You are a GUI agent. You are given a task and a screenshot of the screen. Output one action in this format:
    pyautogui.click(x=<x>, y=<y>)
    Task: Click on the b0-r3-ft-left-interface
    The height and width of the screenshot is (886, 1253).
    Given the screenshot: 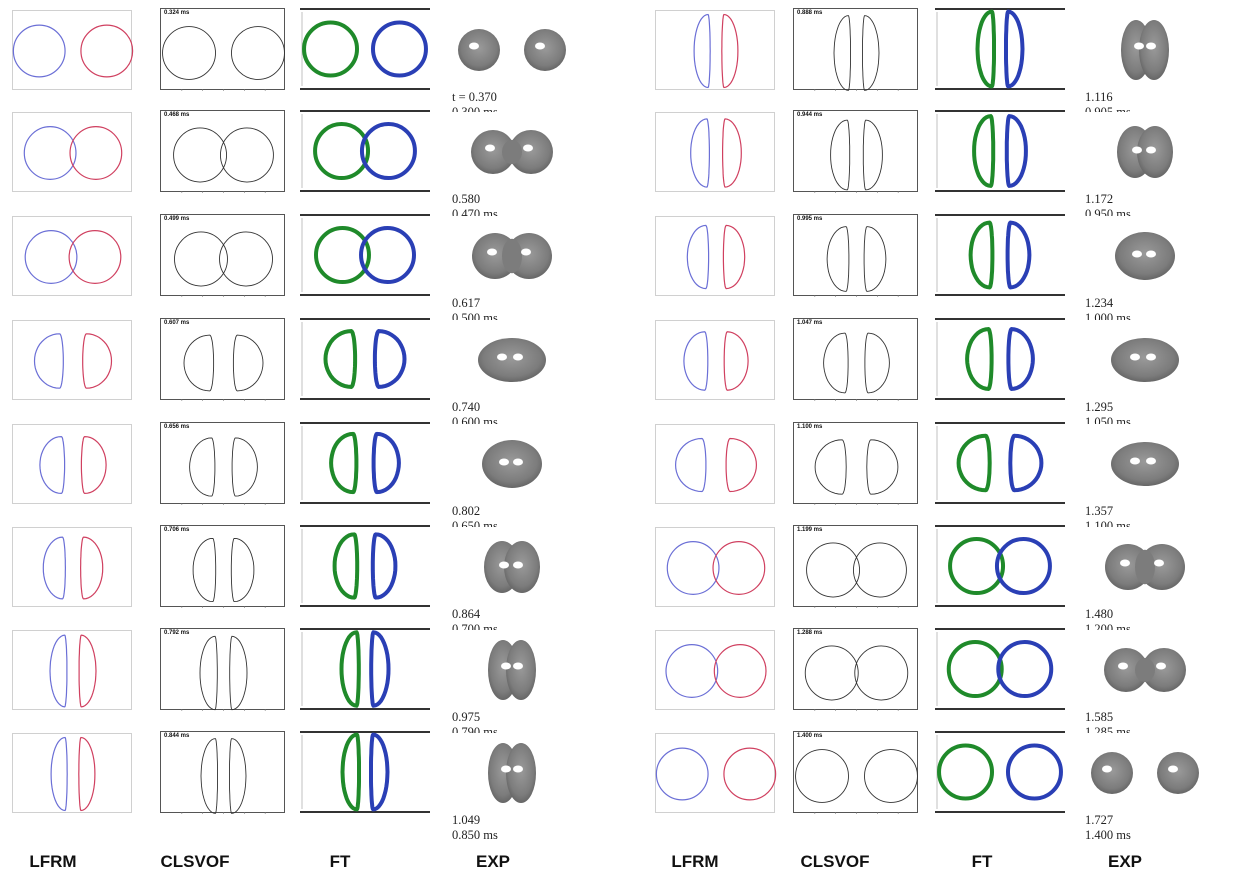 What is the action you would take?
    pyautogui.click(x=340, y=359)
    